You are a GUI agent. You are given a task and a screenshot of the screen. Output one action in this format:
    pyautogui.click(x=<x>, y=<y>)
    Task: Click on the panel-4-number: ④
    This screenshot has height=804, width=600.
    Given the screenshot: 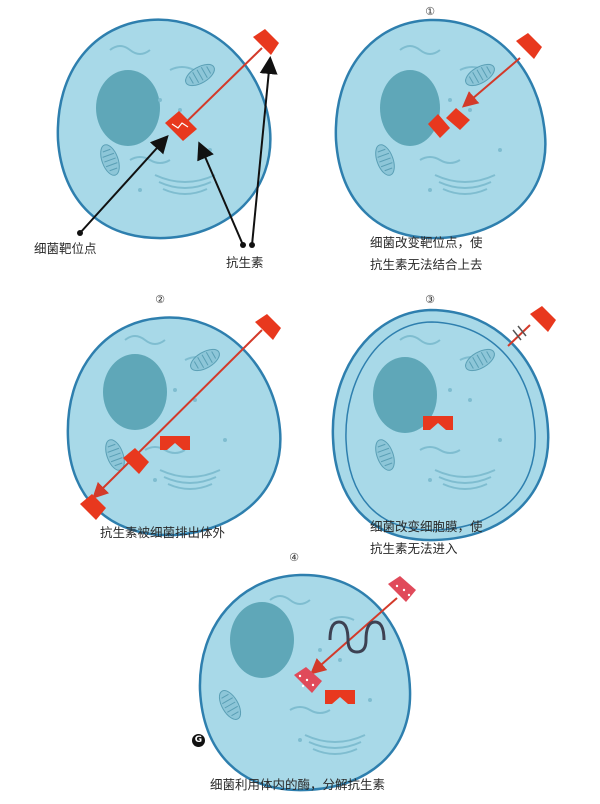 What is the action you would take?
    pyautogui.click(x=294, y=557)
    